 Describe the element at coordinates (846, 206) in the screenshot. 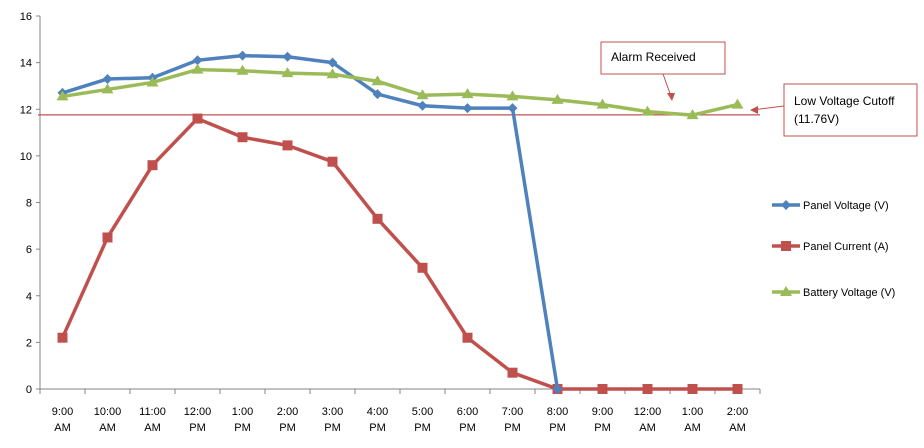

I see `legend-label: Panel Voltage (V)` at that location.